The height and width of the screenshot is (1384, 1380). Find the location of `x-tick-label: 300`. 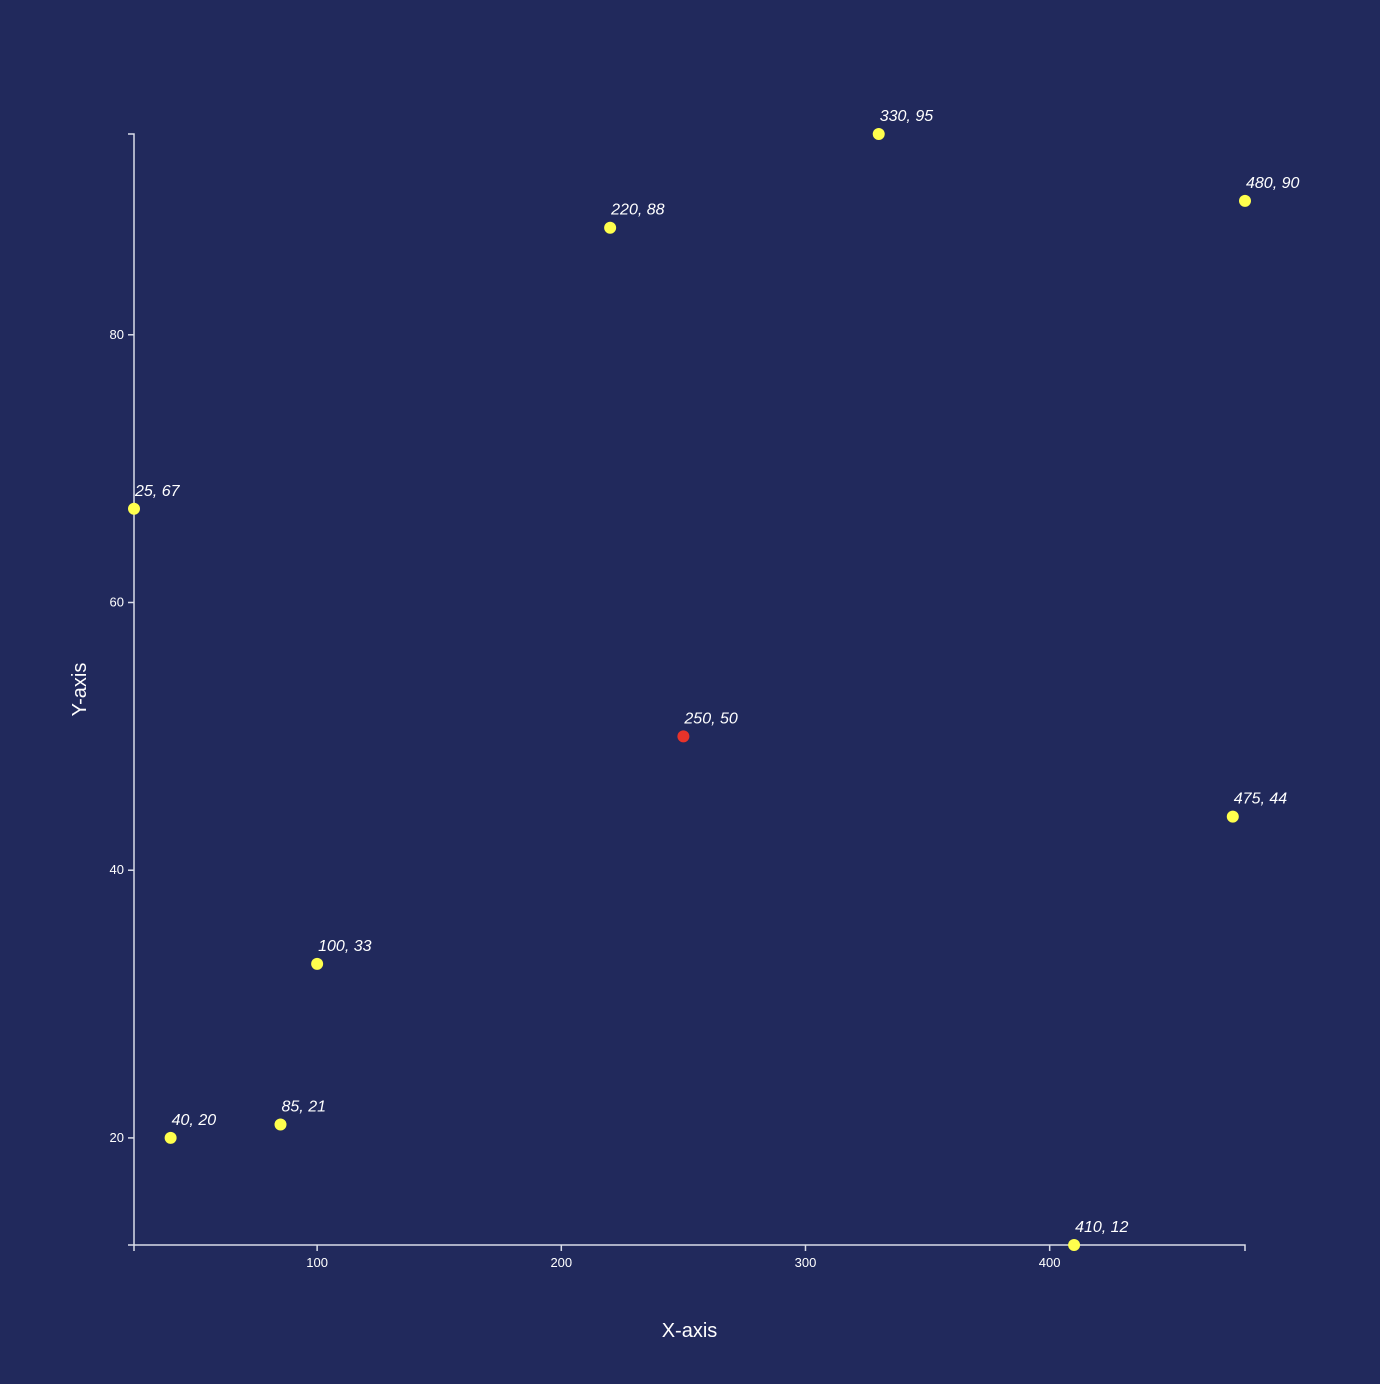

x-tick-label: 300 is located at coordinates (806, 1262).